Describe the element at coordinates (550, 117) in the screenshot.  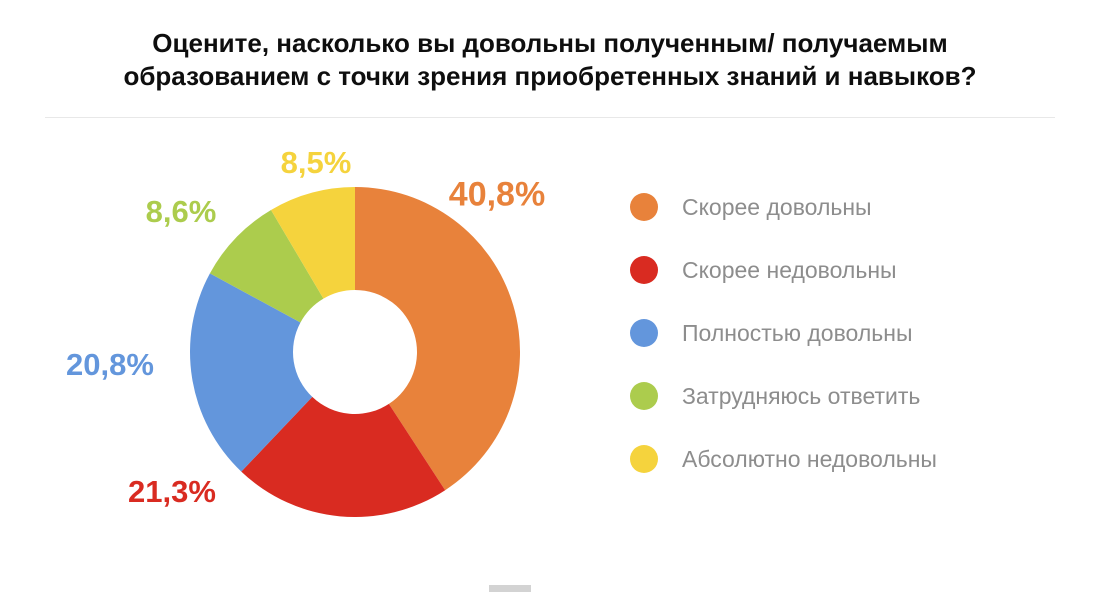
I see `title-divider` at that location.